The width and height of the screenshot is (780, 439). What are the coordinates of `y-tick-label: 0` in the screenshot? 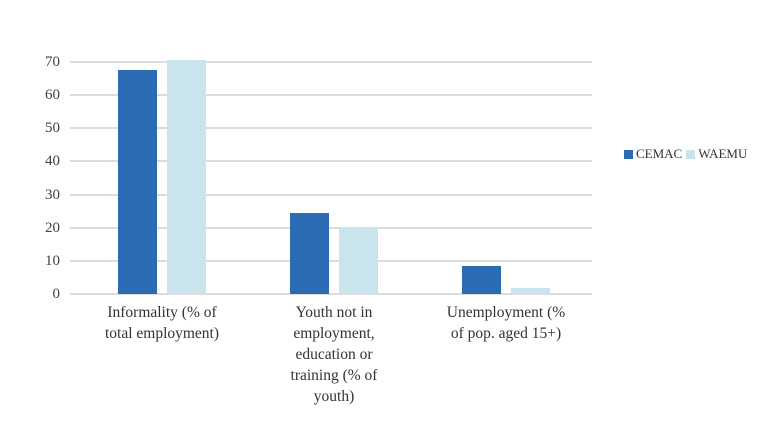 It's located at (56, 294).